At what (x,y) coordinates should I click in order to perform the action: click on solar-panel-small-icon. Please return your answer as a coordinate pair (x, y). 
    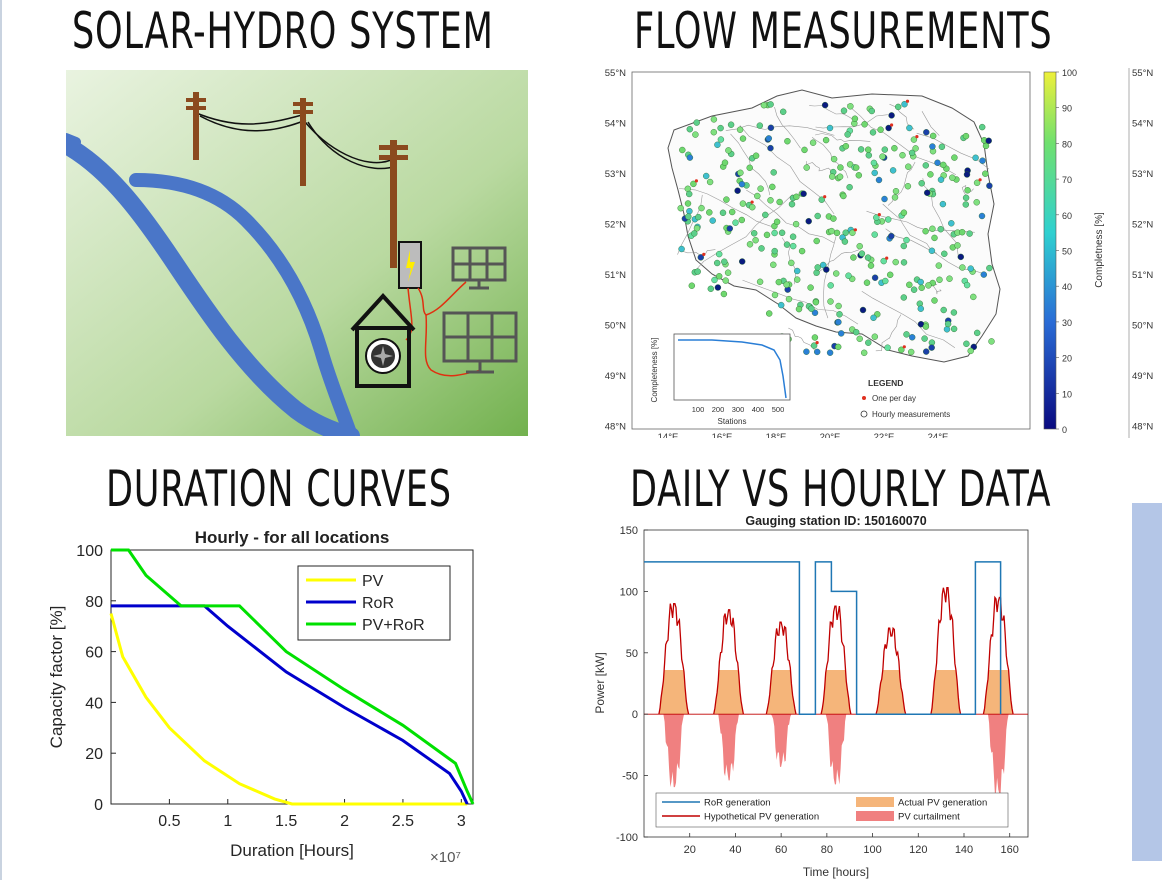
    Looking at the image, I should click on (479, 268).